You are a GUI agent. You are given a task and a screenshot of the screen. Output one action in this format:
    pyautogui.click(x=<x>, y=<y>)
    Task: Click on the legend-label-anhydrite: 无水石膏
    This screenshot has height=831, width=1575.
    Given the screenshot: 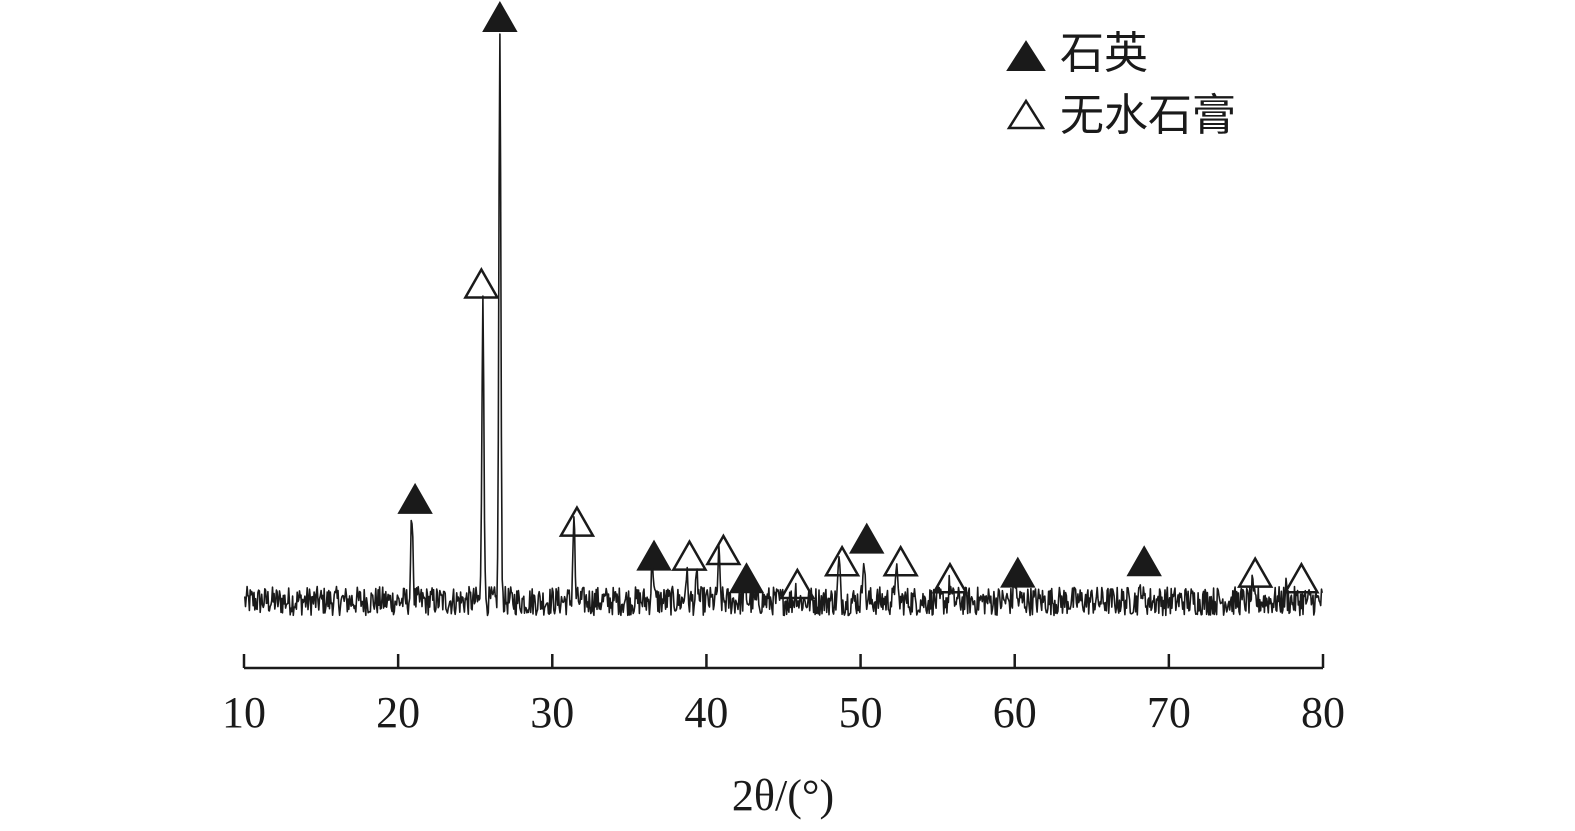 What is the action you would take?
    pyautogui.click(x=1148, y=115)
    